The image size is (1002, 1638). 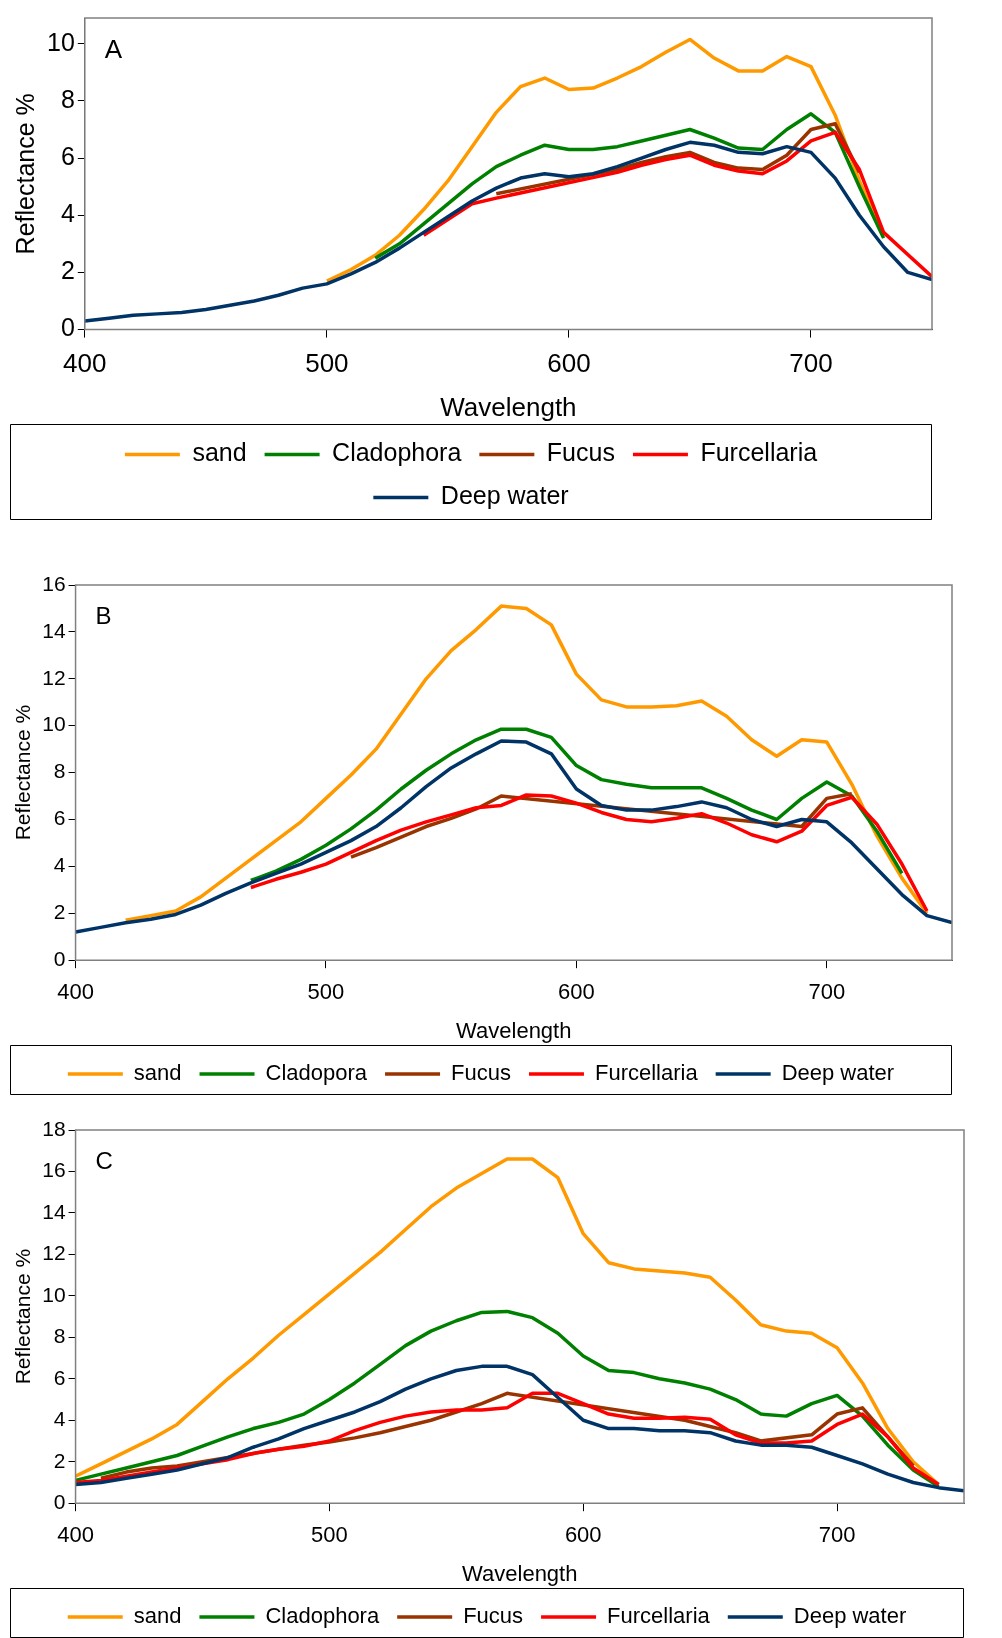 What do you see at coordinates (104, 1160) in the screenshot?
I see `annotation: C` at bounding box center [104, 1160].